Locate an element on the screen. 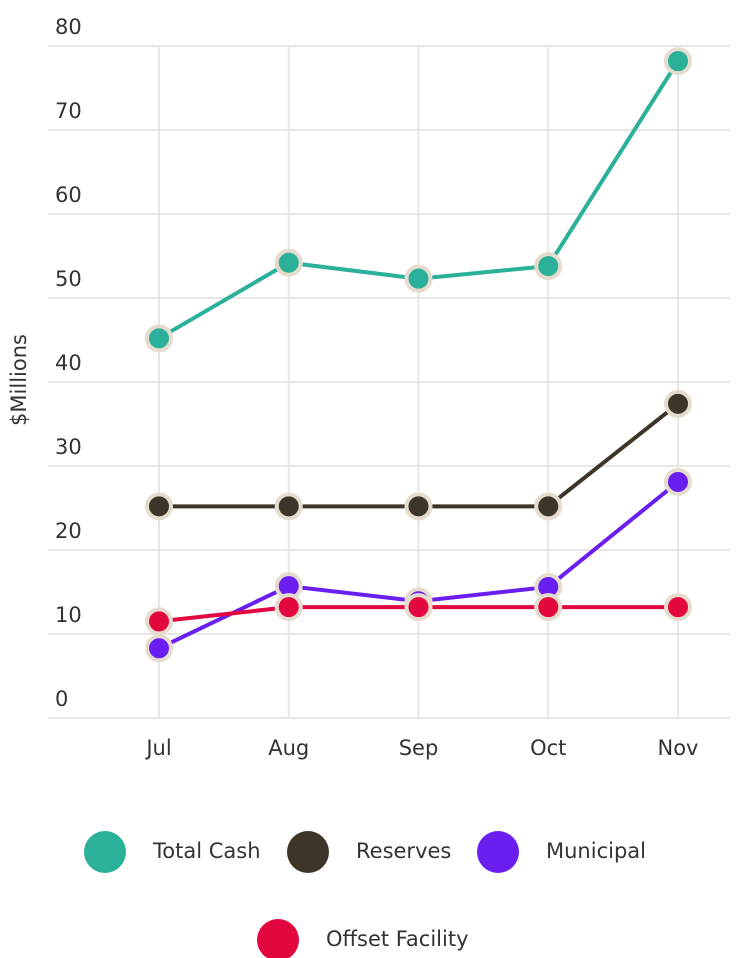 The height and width of the screenshot is (958, 744). y-tick-label: 10 is located at coordinates (68, 615).